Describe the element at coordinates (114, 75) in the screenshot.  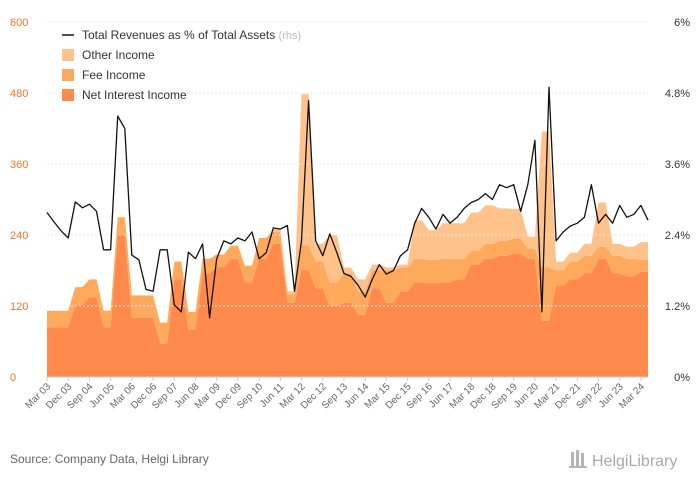
I see `legend-label-fee-income: Fee Income` at that location.